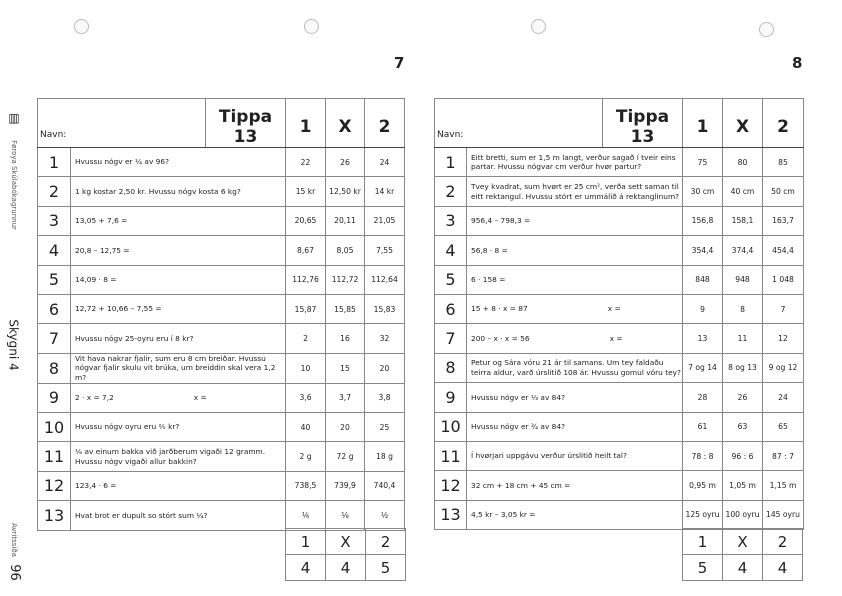 Image resolution: width=842 pixels, height=596 pixels. What do you see at coordinates (742, 515) in the screenshot?
I see `answer-option-x: 100 oyru` at bounding box center [742, 515].